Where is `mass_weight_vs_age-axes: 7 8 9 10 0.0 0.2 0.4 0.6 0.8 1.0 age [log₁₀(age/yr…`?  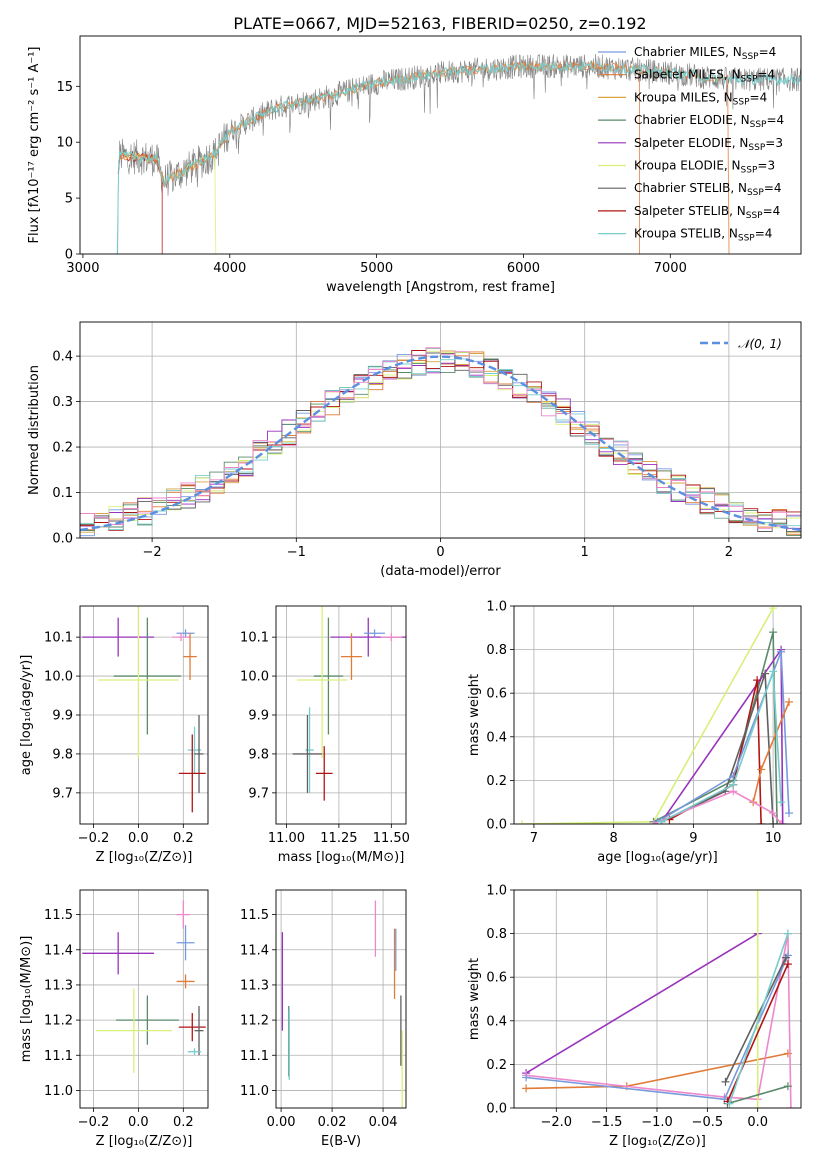
mass_weight_vs_age-axes: 7 8 9 10 0.0 0.2 0.4 0.6 0.8 1.0 age [log₁₀(age/yr… is located at coordinates (634, 732).